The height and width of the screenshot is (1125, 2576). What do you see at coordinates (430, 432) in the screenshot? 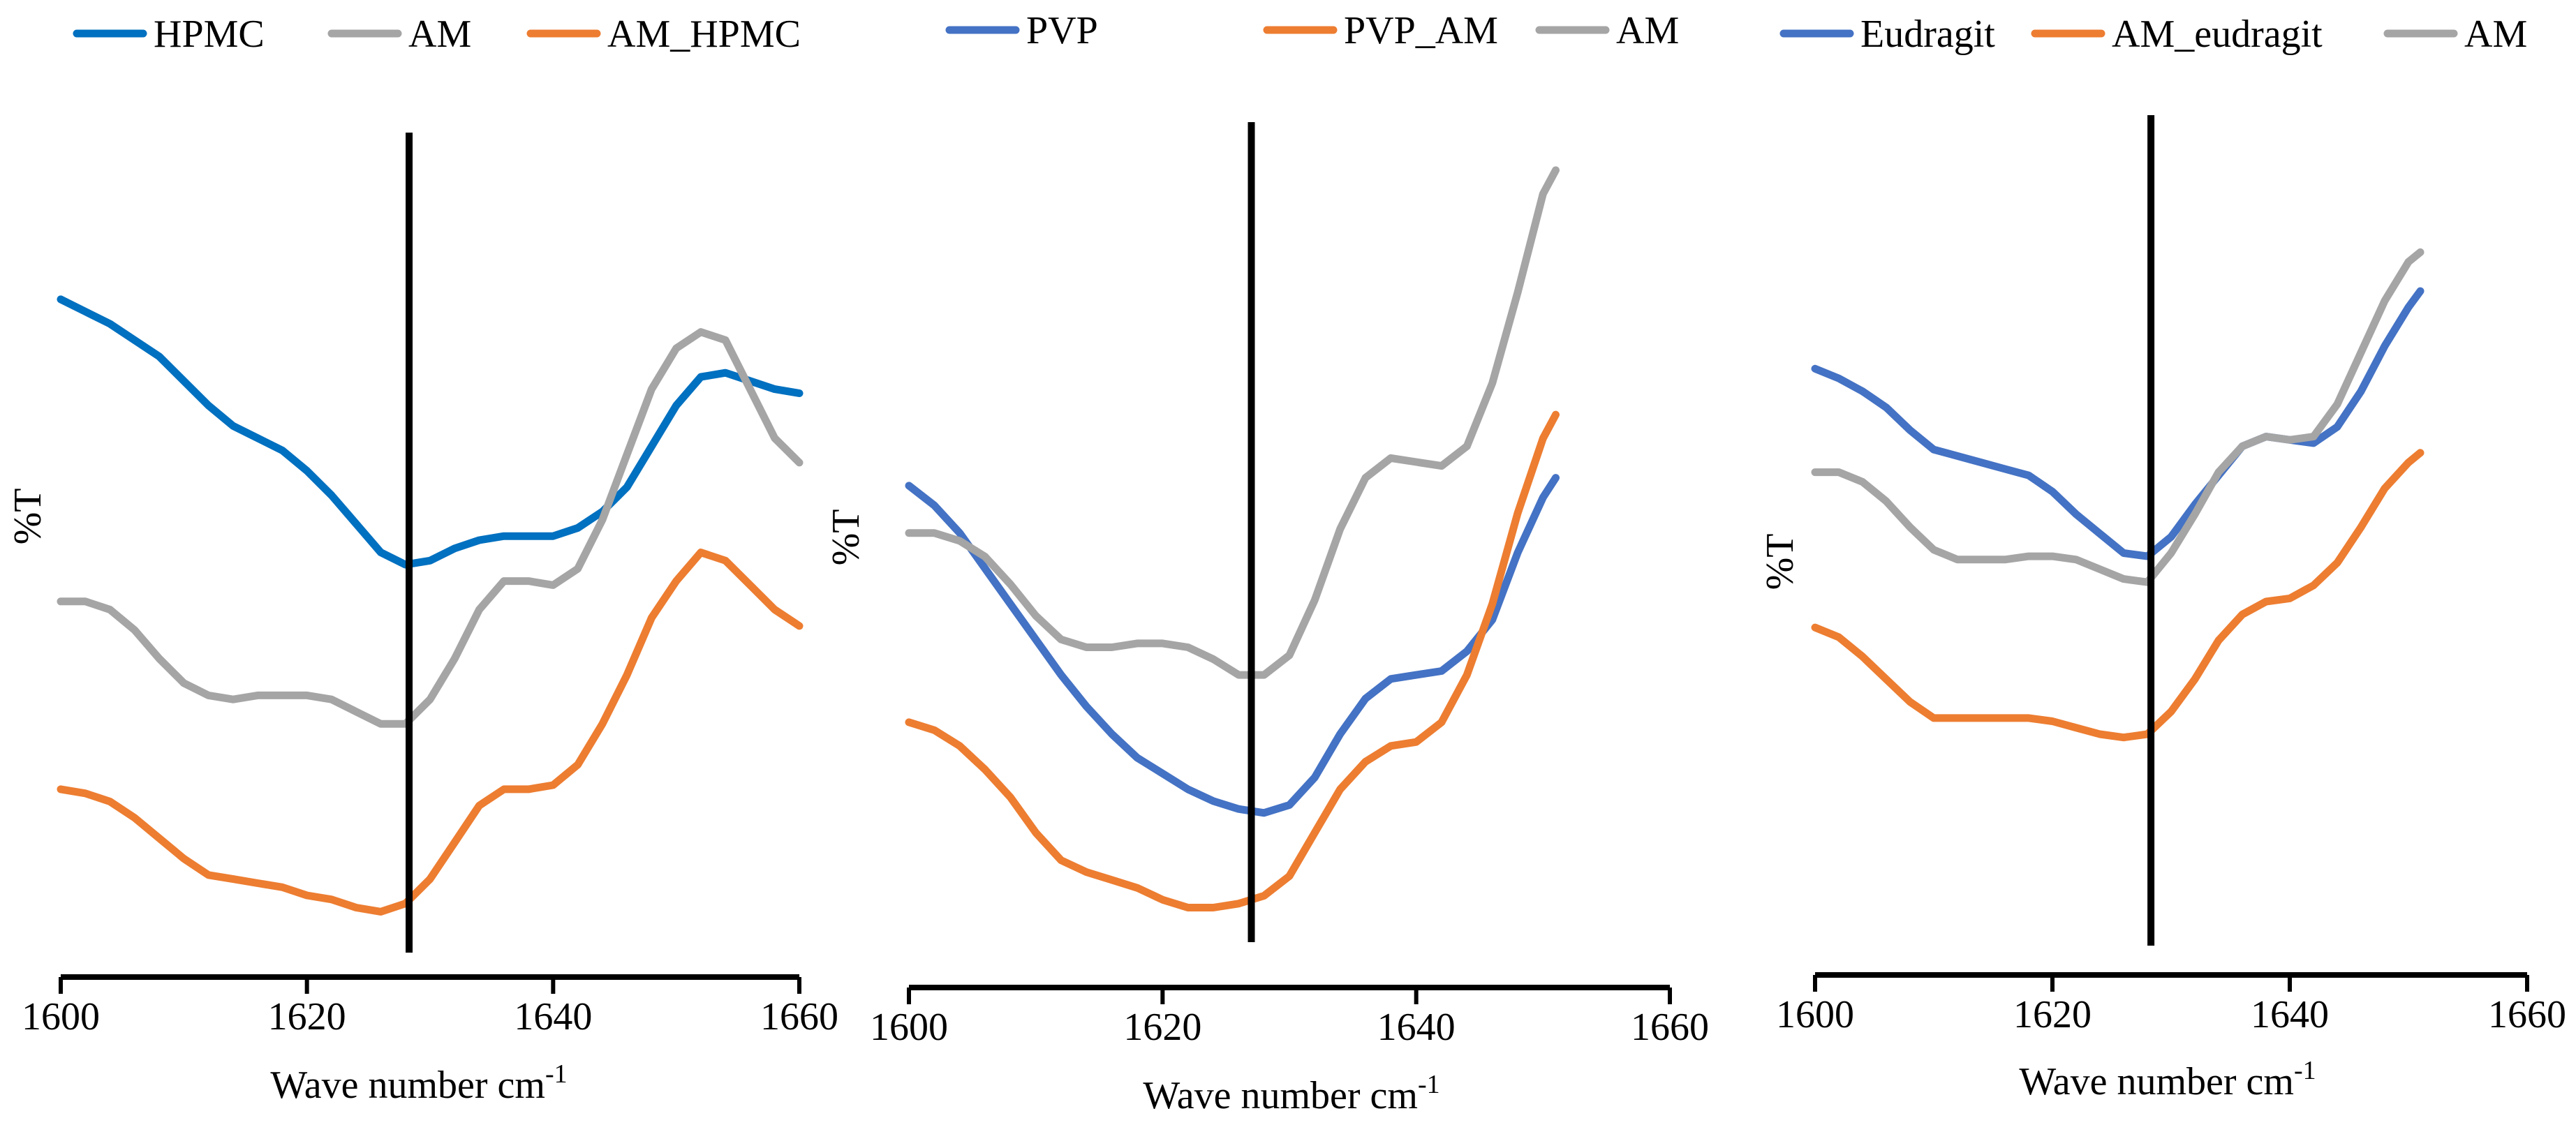
I see `series-line-hpmc` at bounding box center [430, 432].